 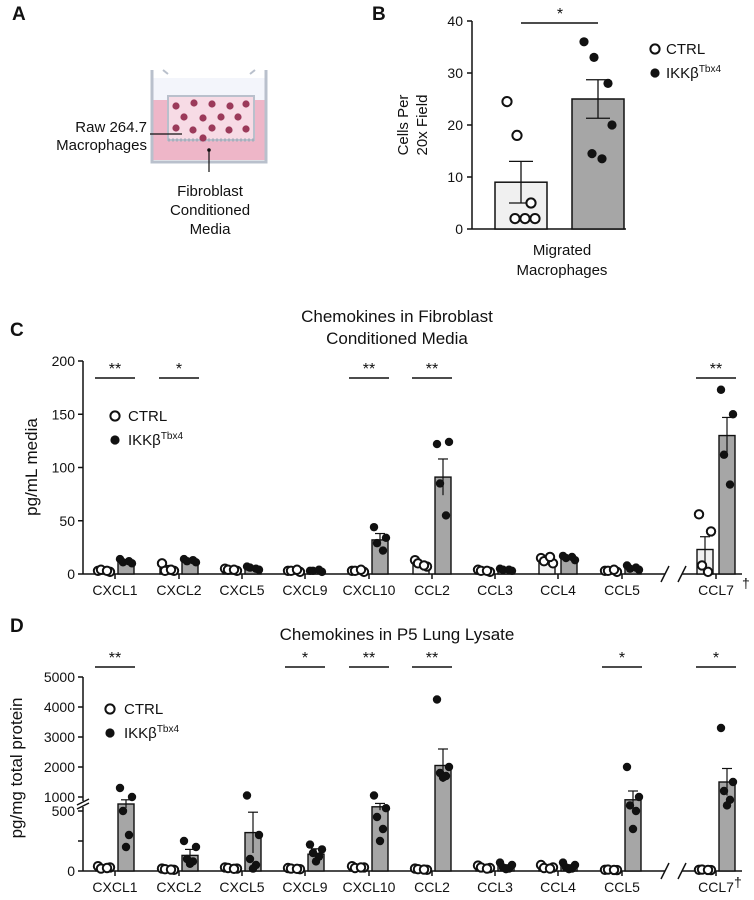 I want to click on c-category-label: CXCL9, so click(x=304, y=590).